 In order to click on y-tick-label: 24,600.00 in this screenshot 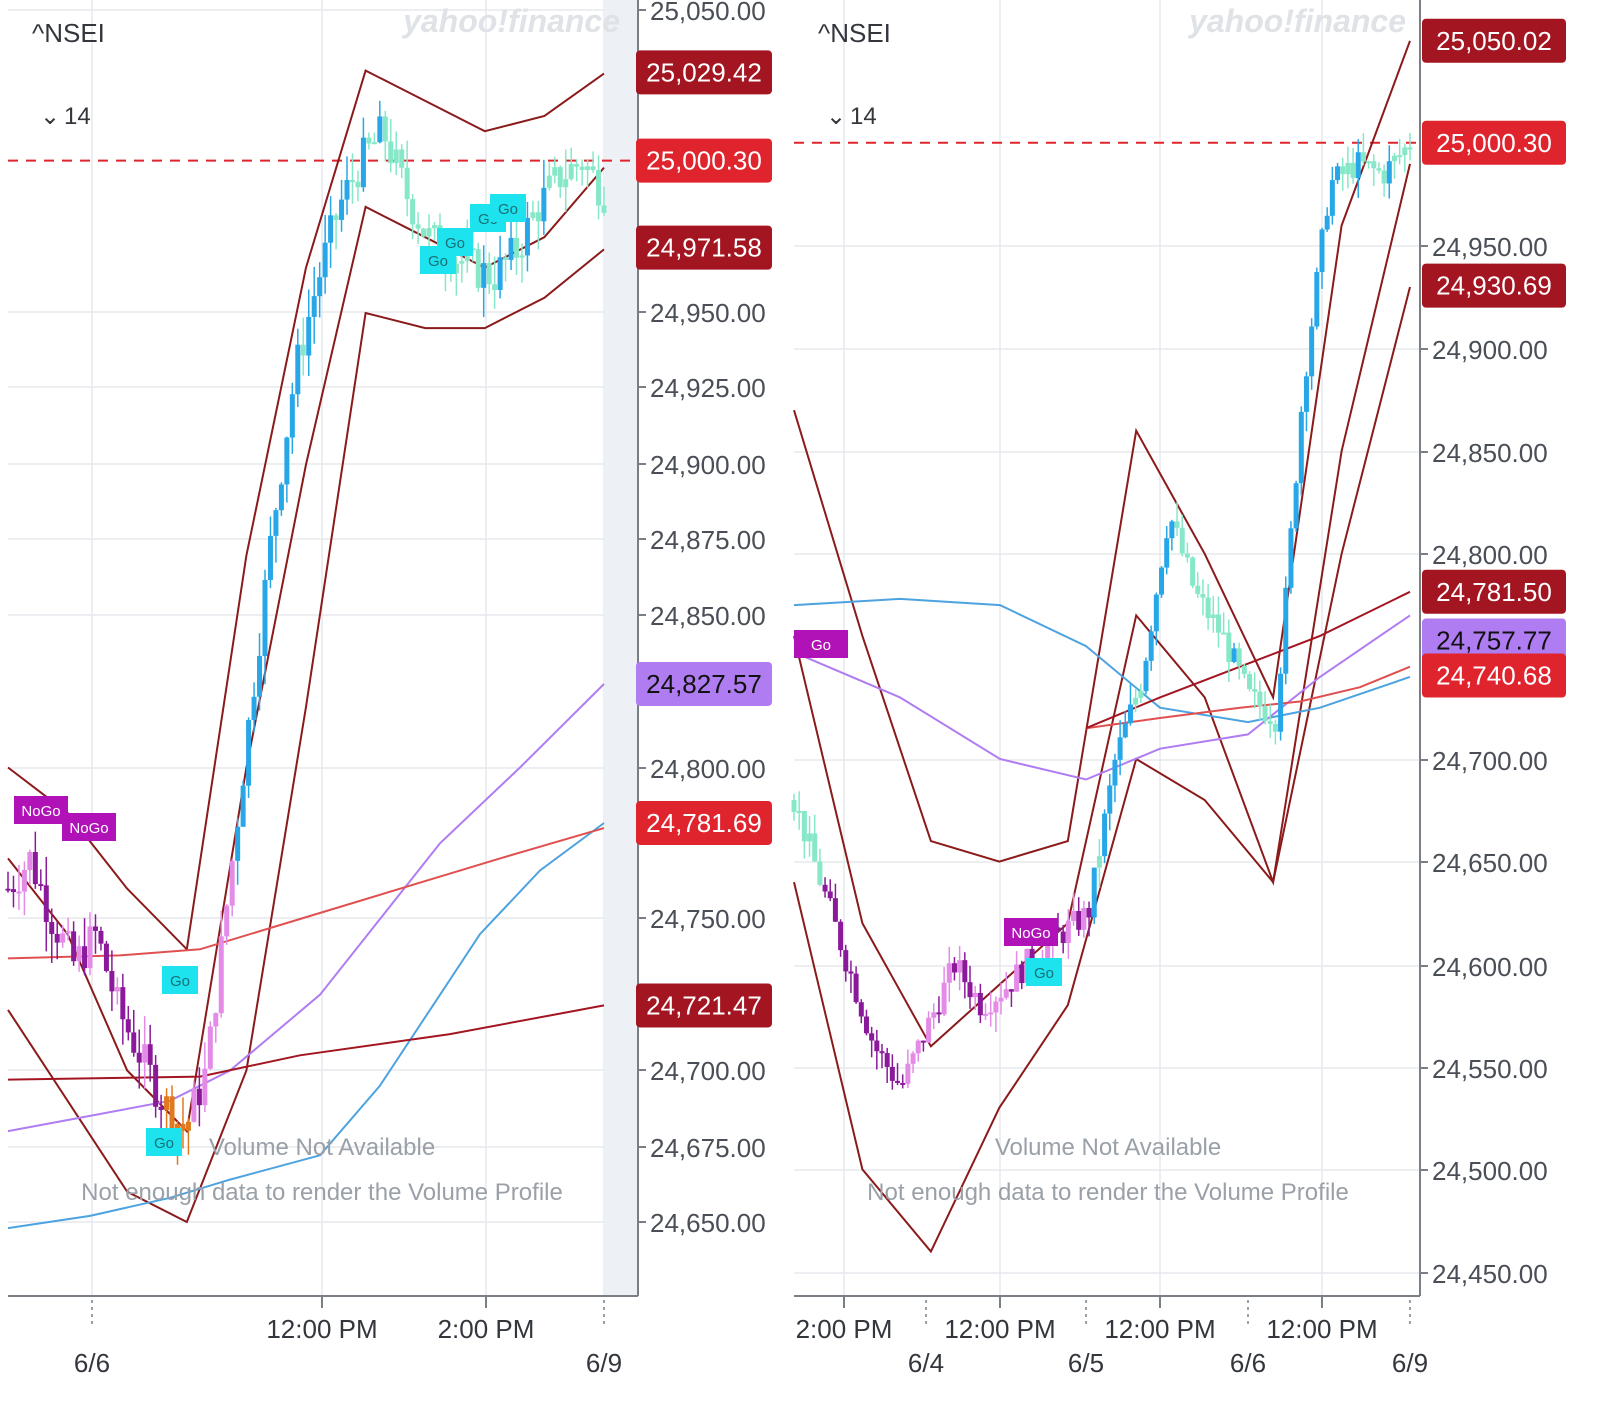, I will do `click(1490, 967)`.